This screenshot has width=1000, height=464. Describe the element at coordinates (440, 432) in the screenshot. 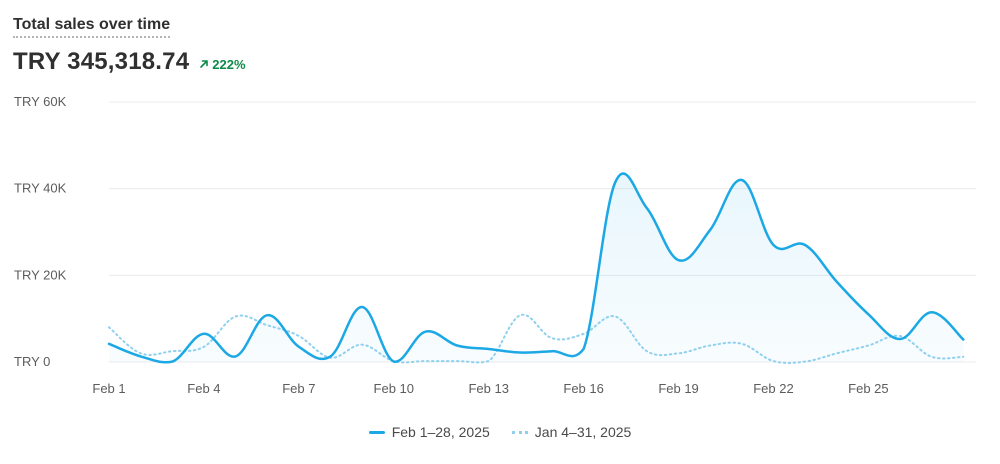

I see `legend-label-current: Feb 1–28, 2025` at that location.